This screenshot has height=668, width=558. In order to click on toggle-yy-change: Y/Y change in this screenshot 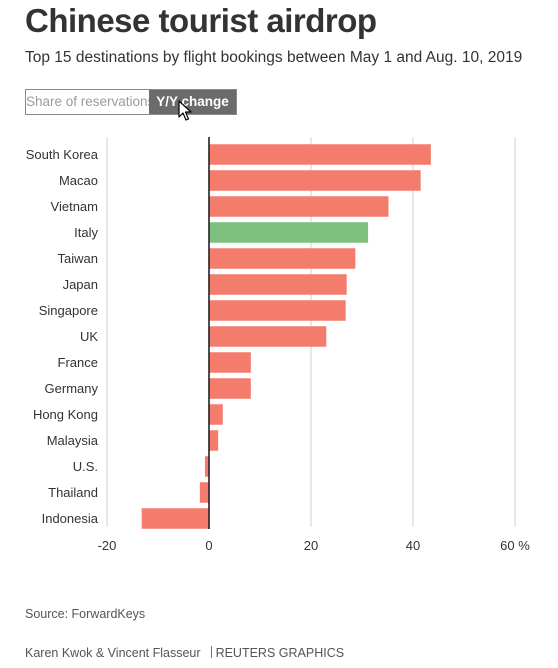, I will do `click(192, 102)`.